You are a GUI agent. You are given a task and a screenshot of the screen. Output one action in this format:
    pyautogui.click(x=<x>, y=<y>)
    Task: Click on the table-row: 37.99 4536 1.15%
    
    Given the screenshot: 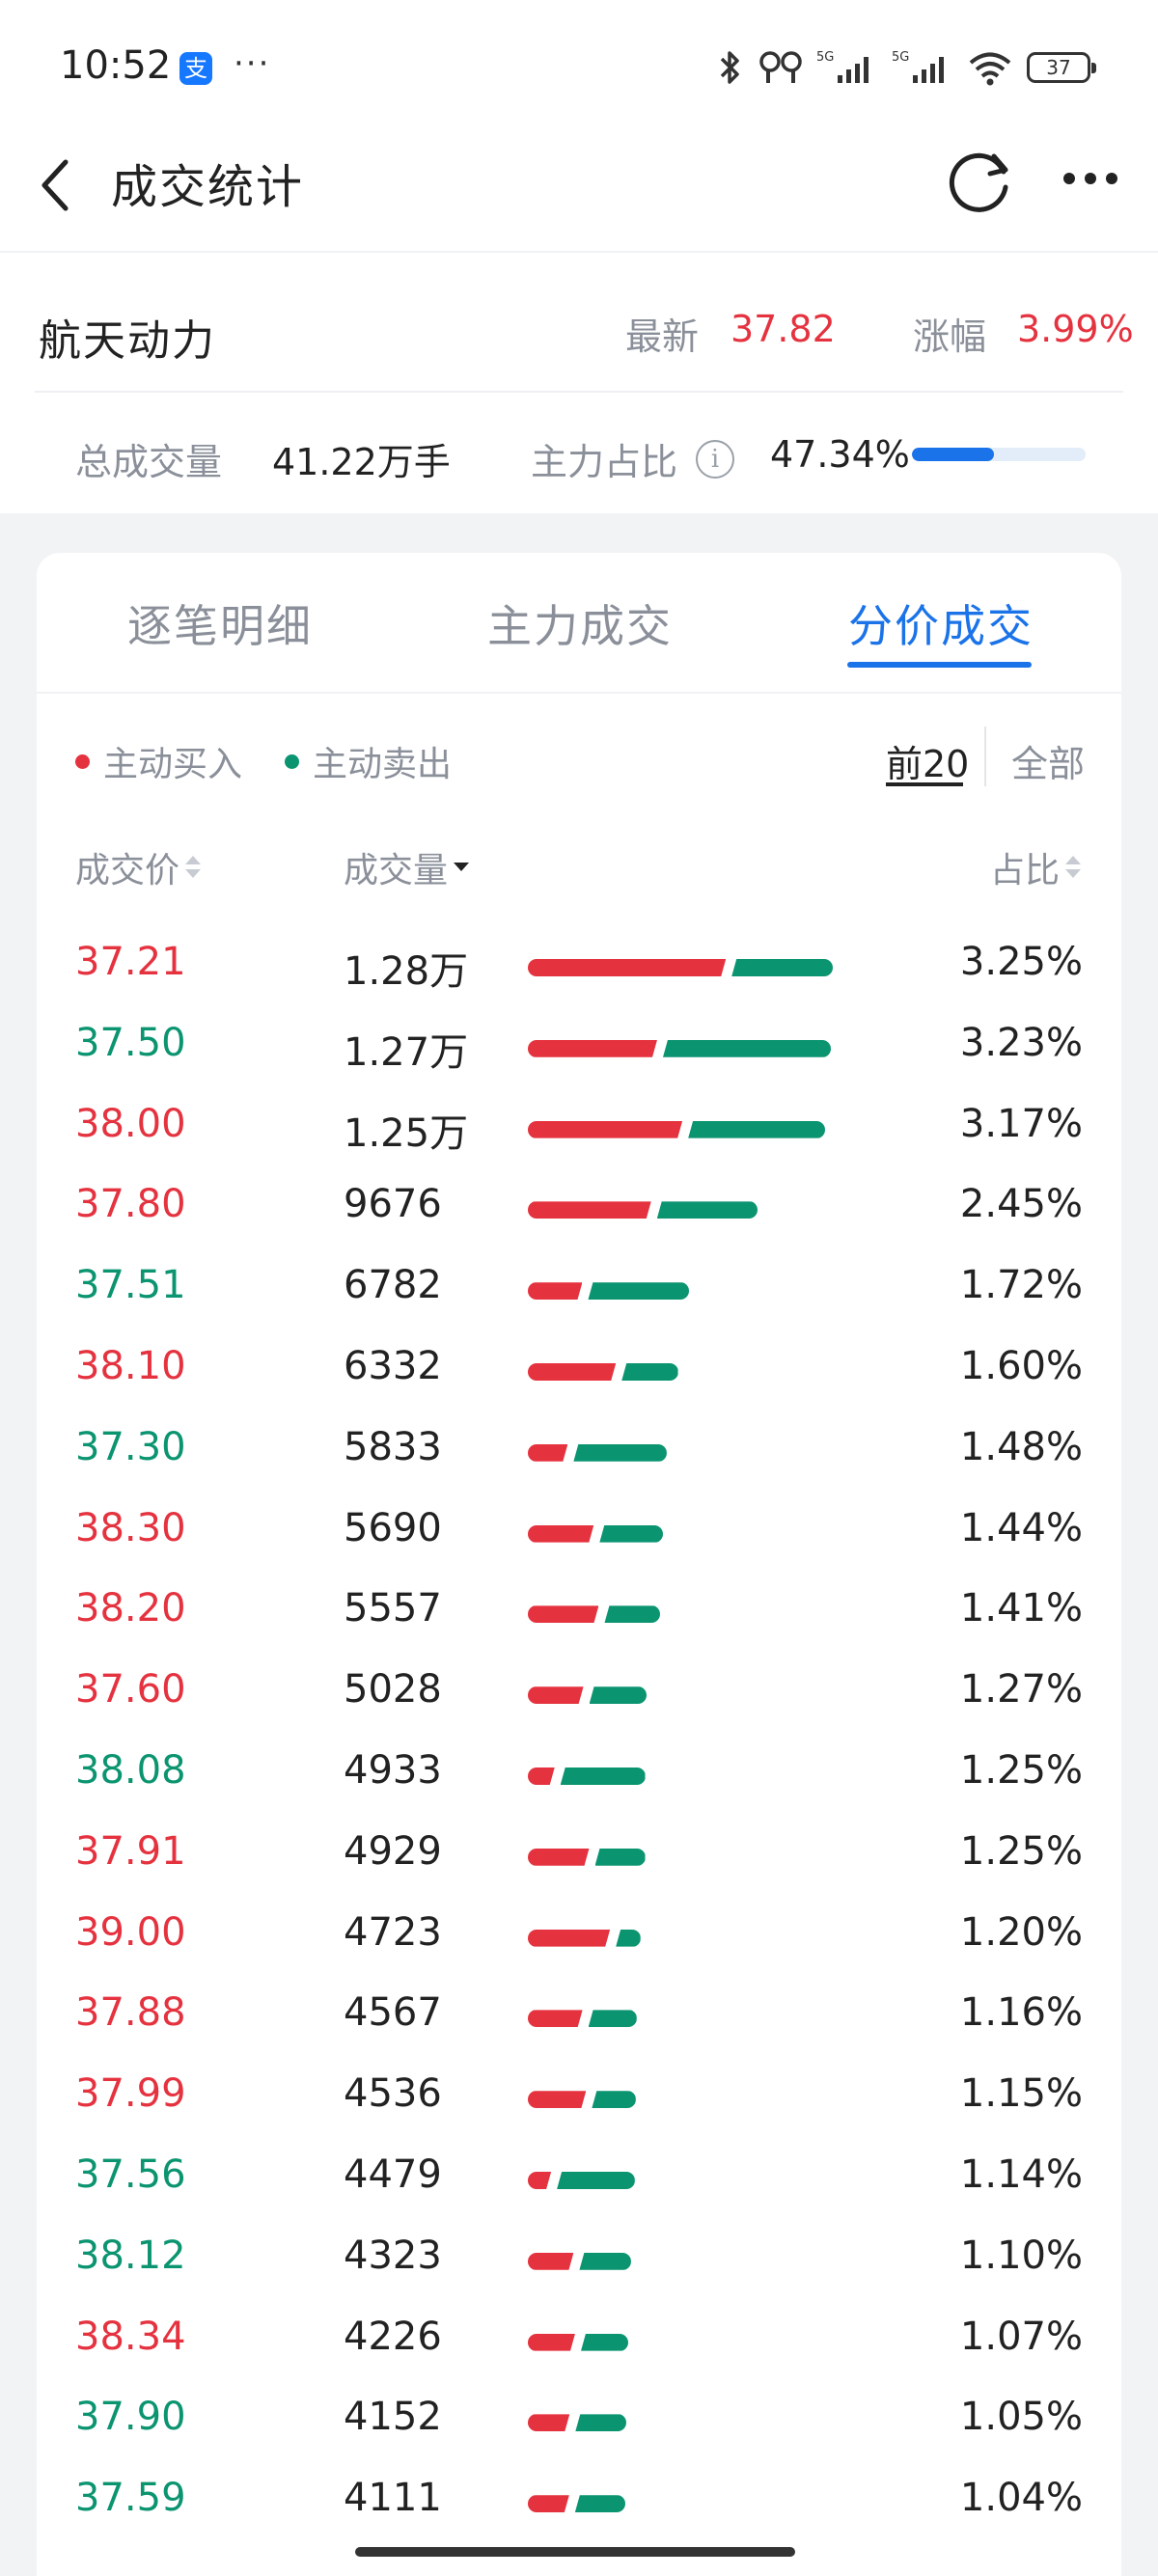 What is the action you would take?
    pyautogui.click(x=579, y=2099)
    